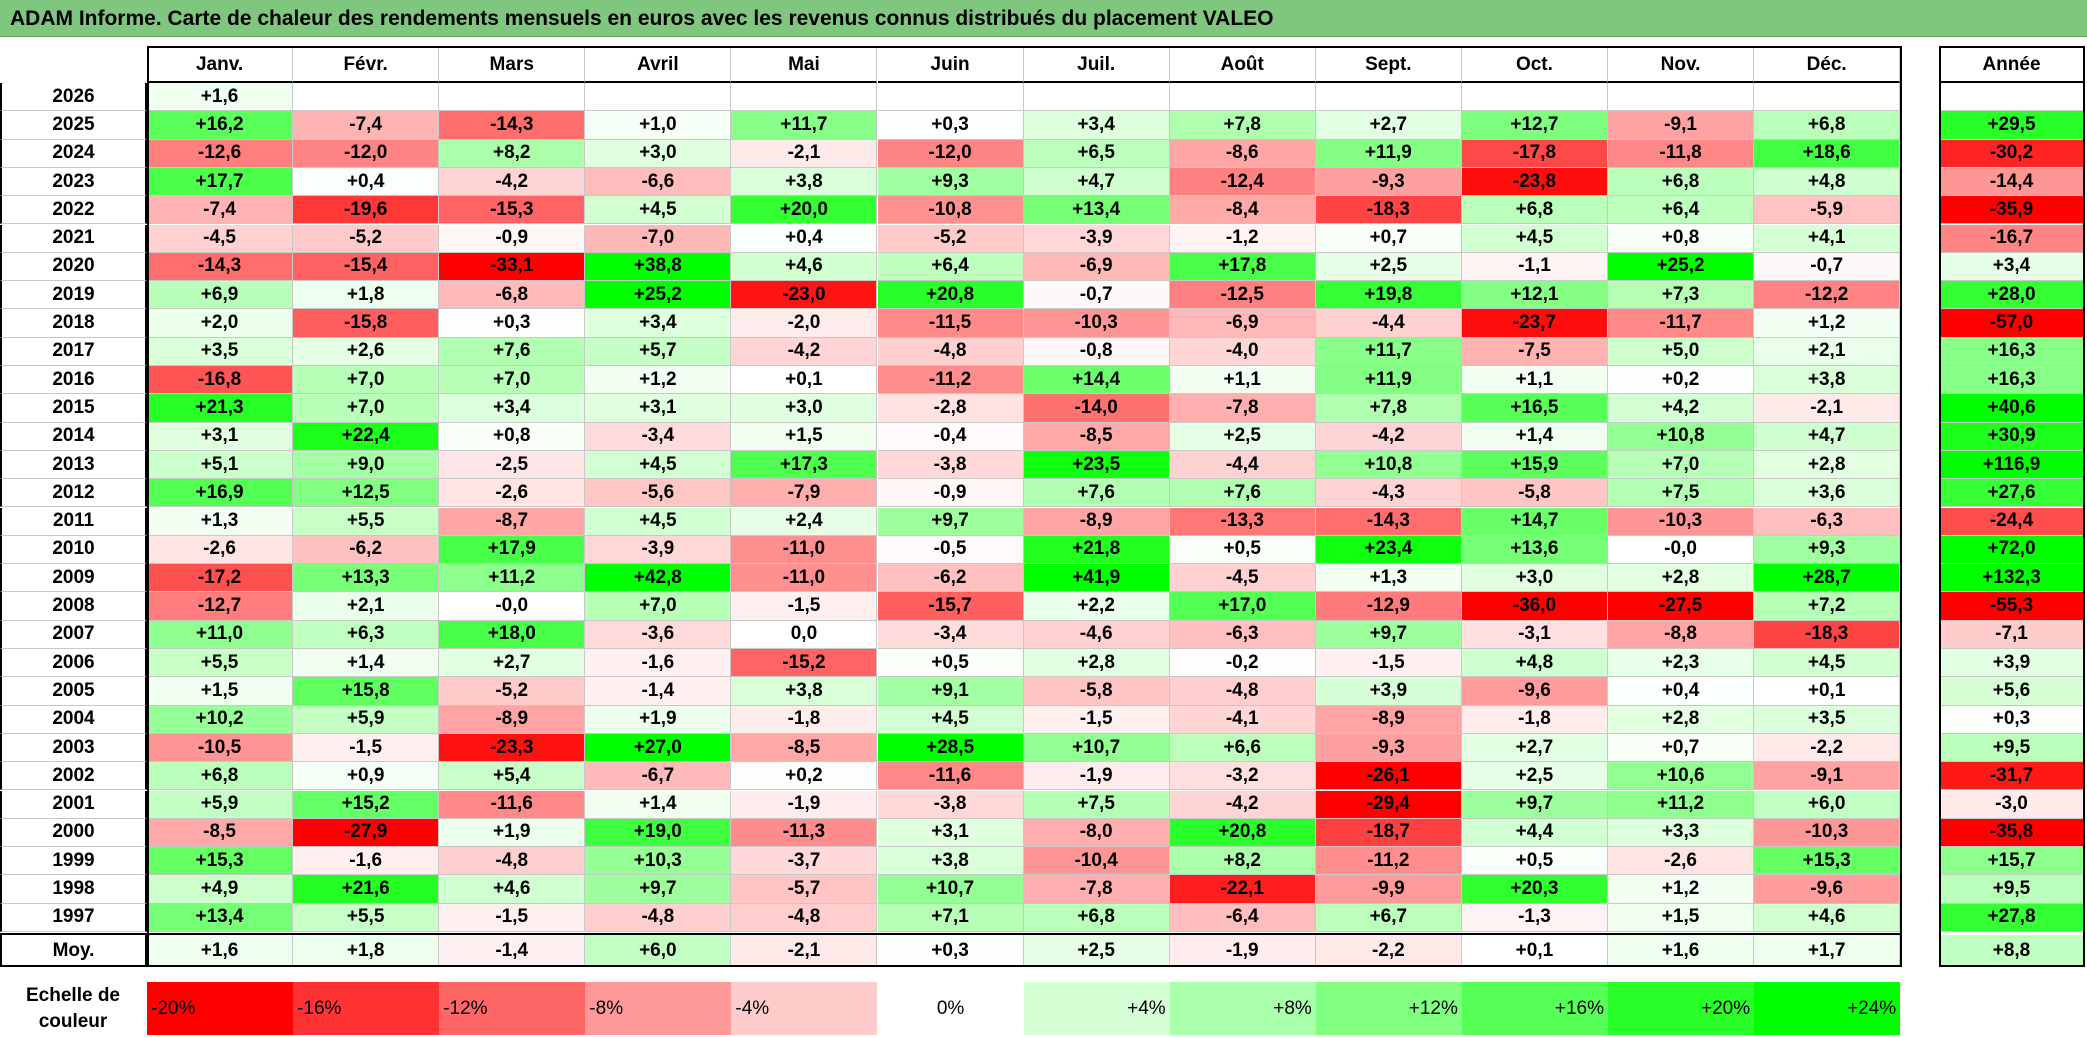  I want to click on heatmap-cell: -10,3, so click(1681, 521).